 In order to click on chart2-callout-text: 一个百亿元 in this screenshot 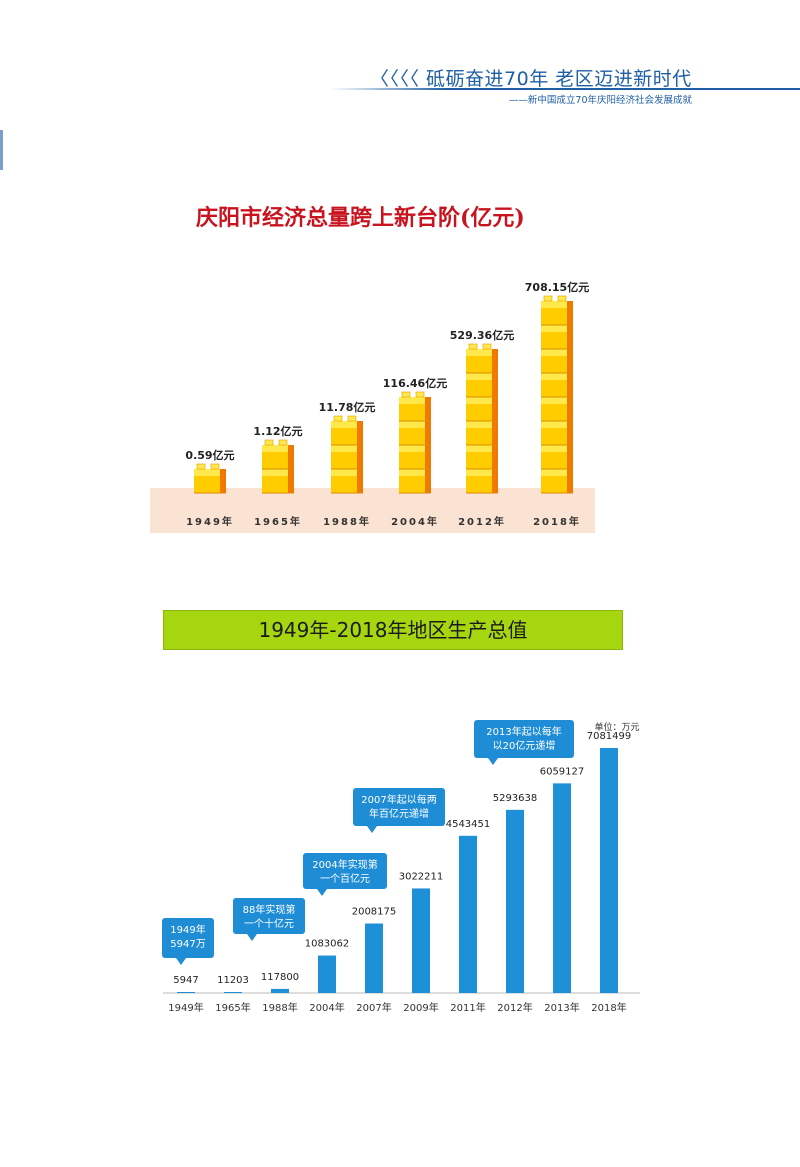, I will do `click(345, 878)`.